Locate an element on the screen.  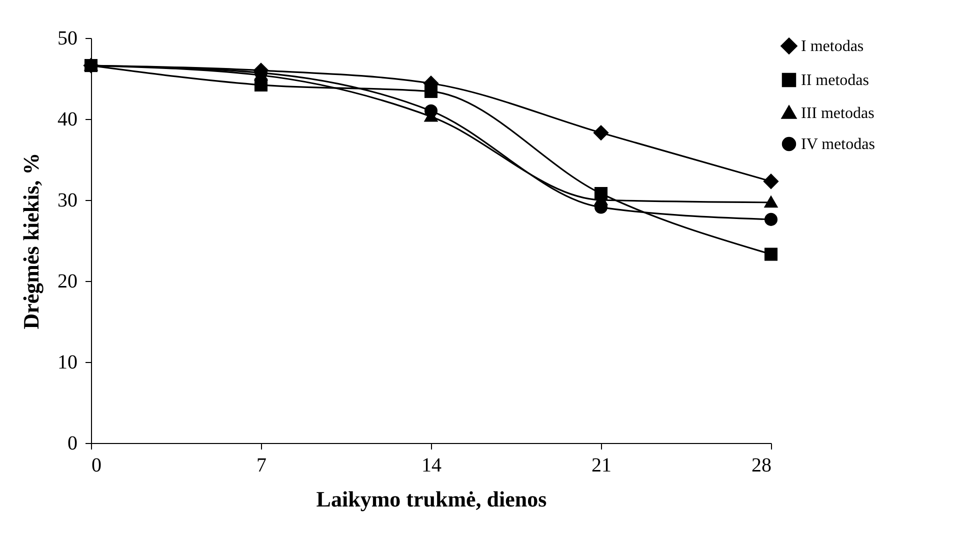
y-tick-label: 10 is located at coordinates (68, 363).